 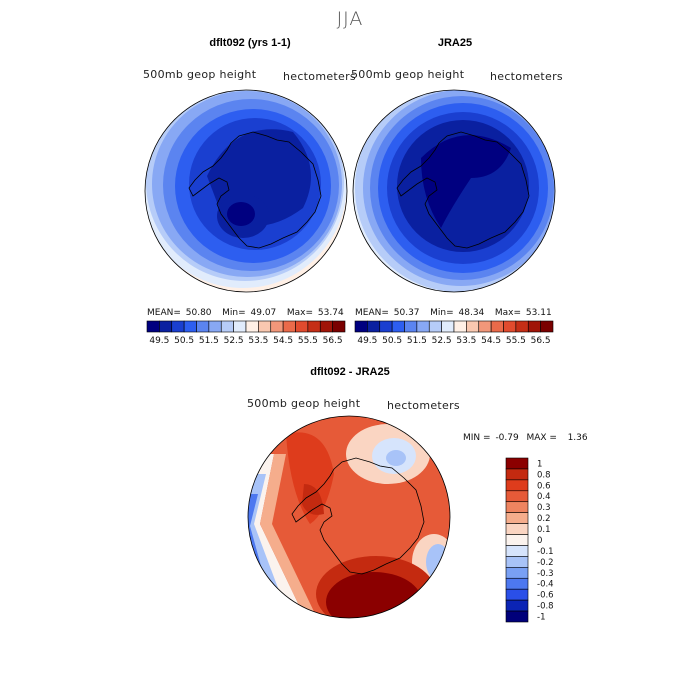 What do you see at coordinates (466, 341) in the screenshot?
I see `panel2-colorbar-tick-label: 53.5` at bounding box center [466, 341].